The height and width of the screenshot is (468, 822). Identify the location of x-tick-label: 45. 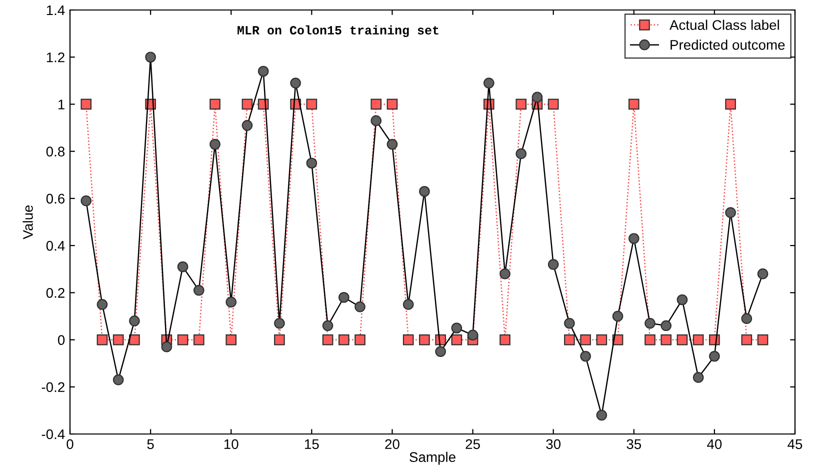
(795, 444).